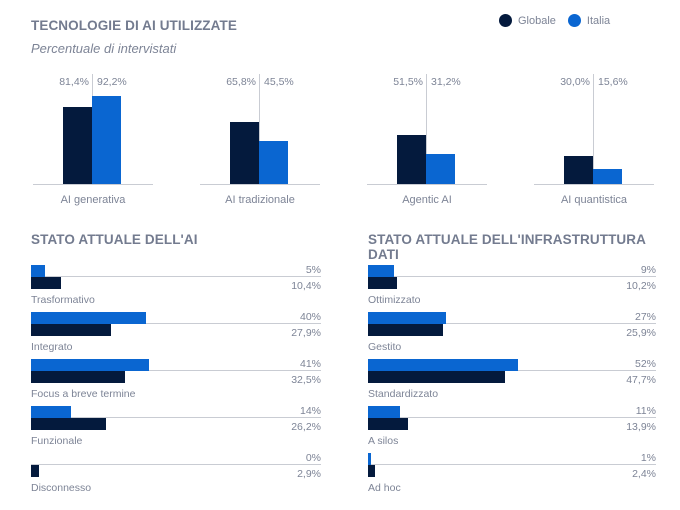  Describe the element at coordinates (512, 330) in the screenshot. I see `bar-row: 27% 25,9% Gestito` at that location.